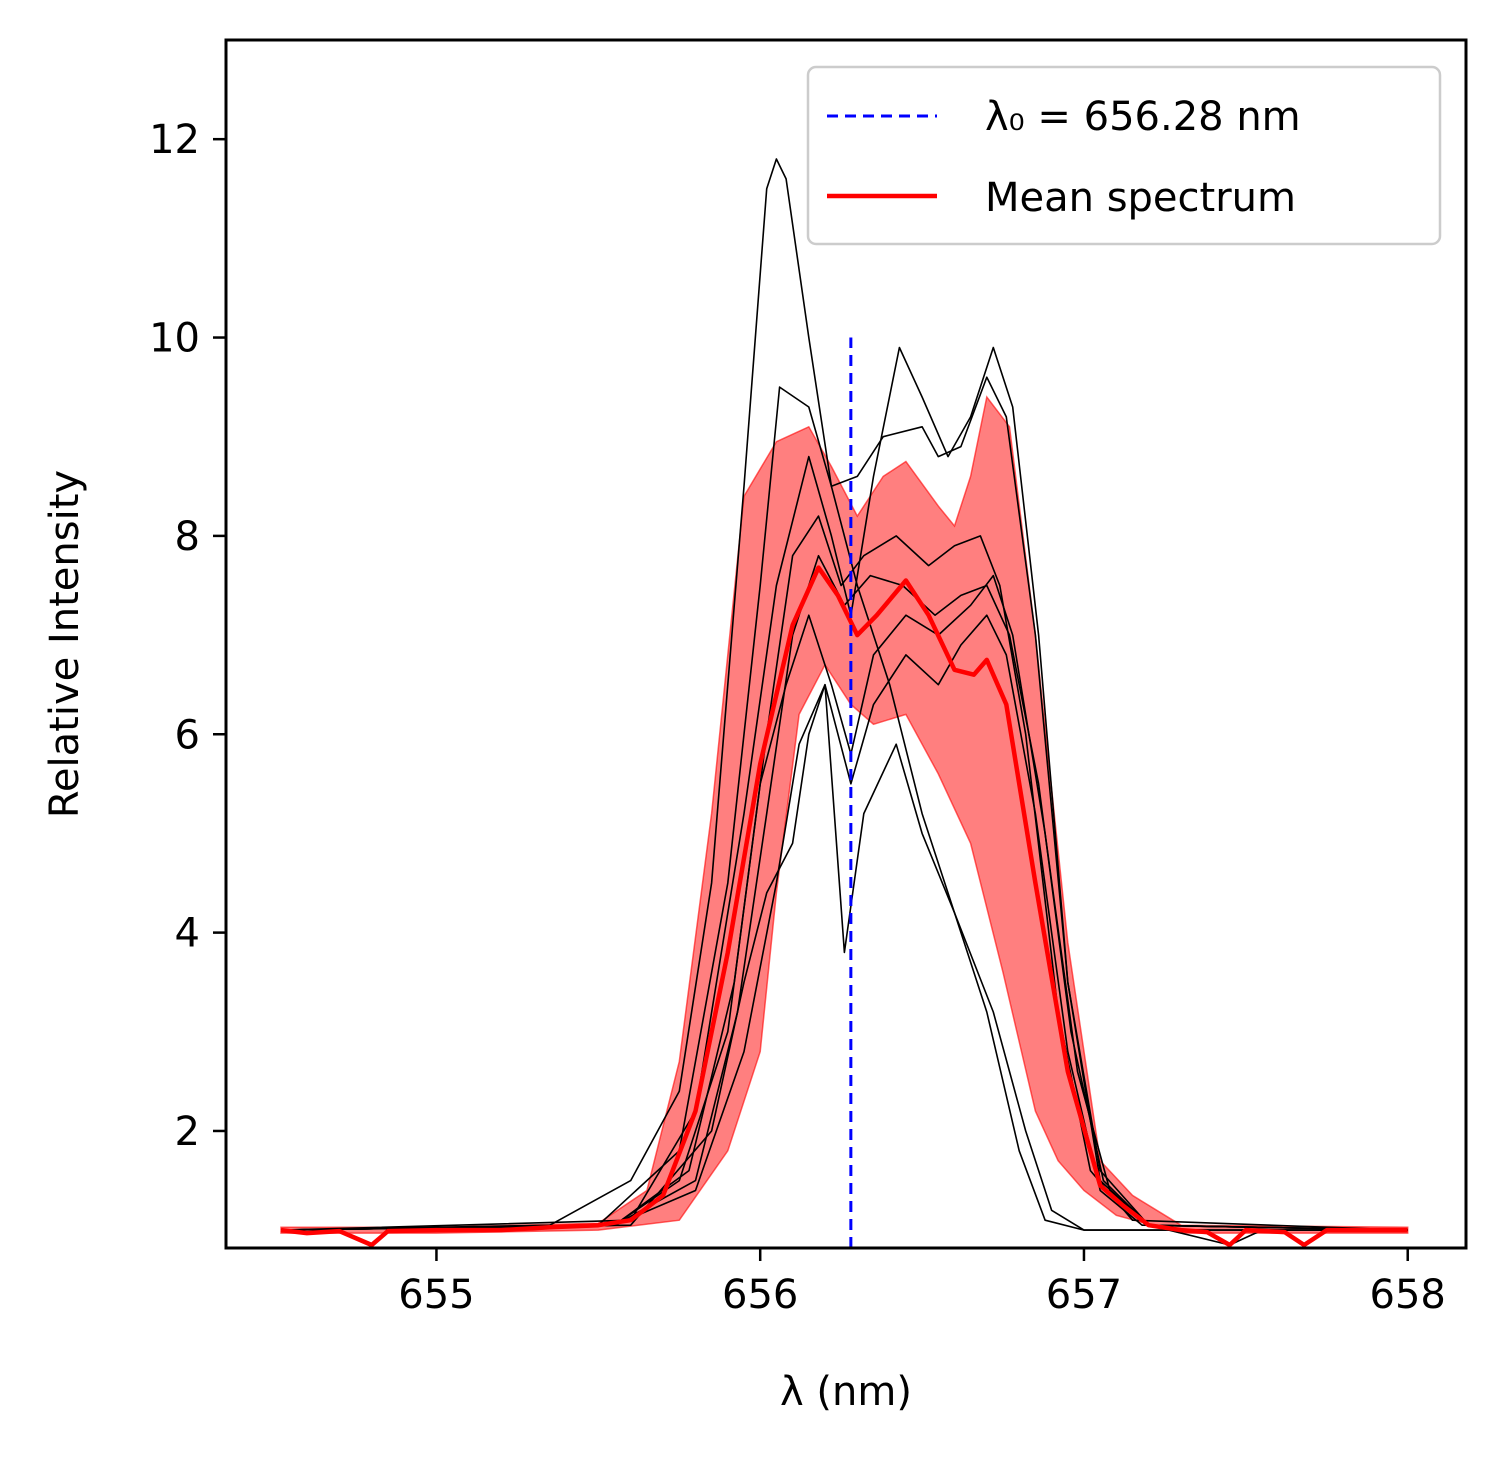 Image resolution: width=1505 pixels, height=1457 pixels. What do you see at coordinates (187, 636) in the screenshot?
I see `y-axis-ticks: 2 4 6 8 10 12` at bounding box center [187, 636].